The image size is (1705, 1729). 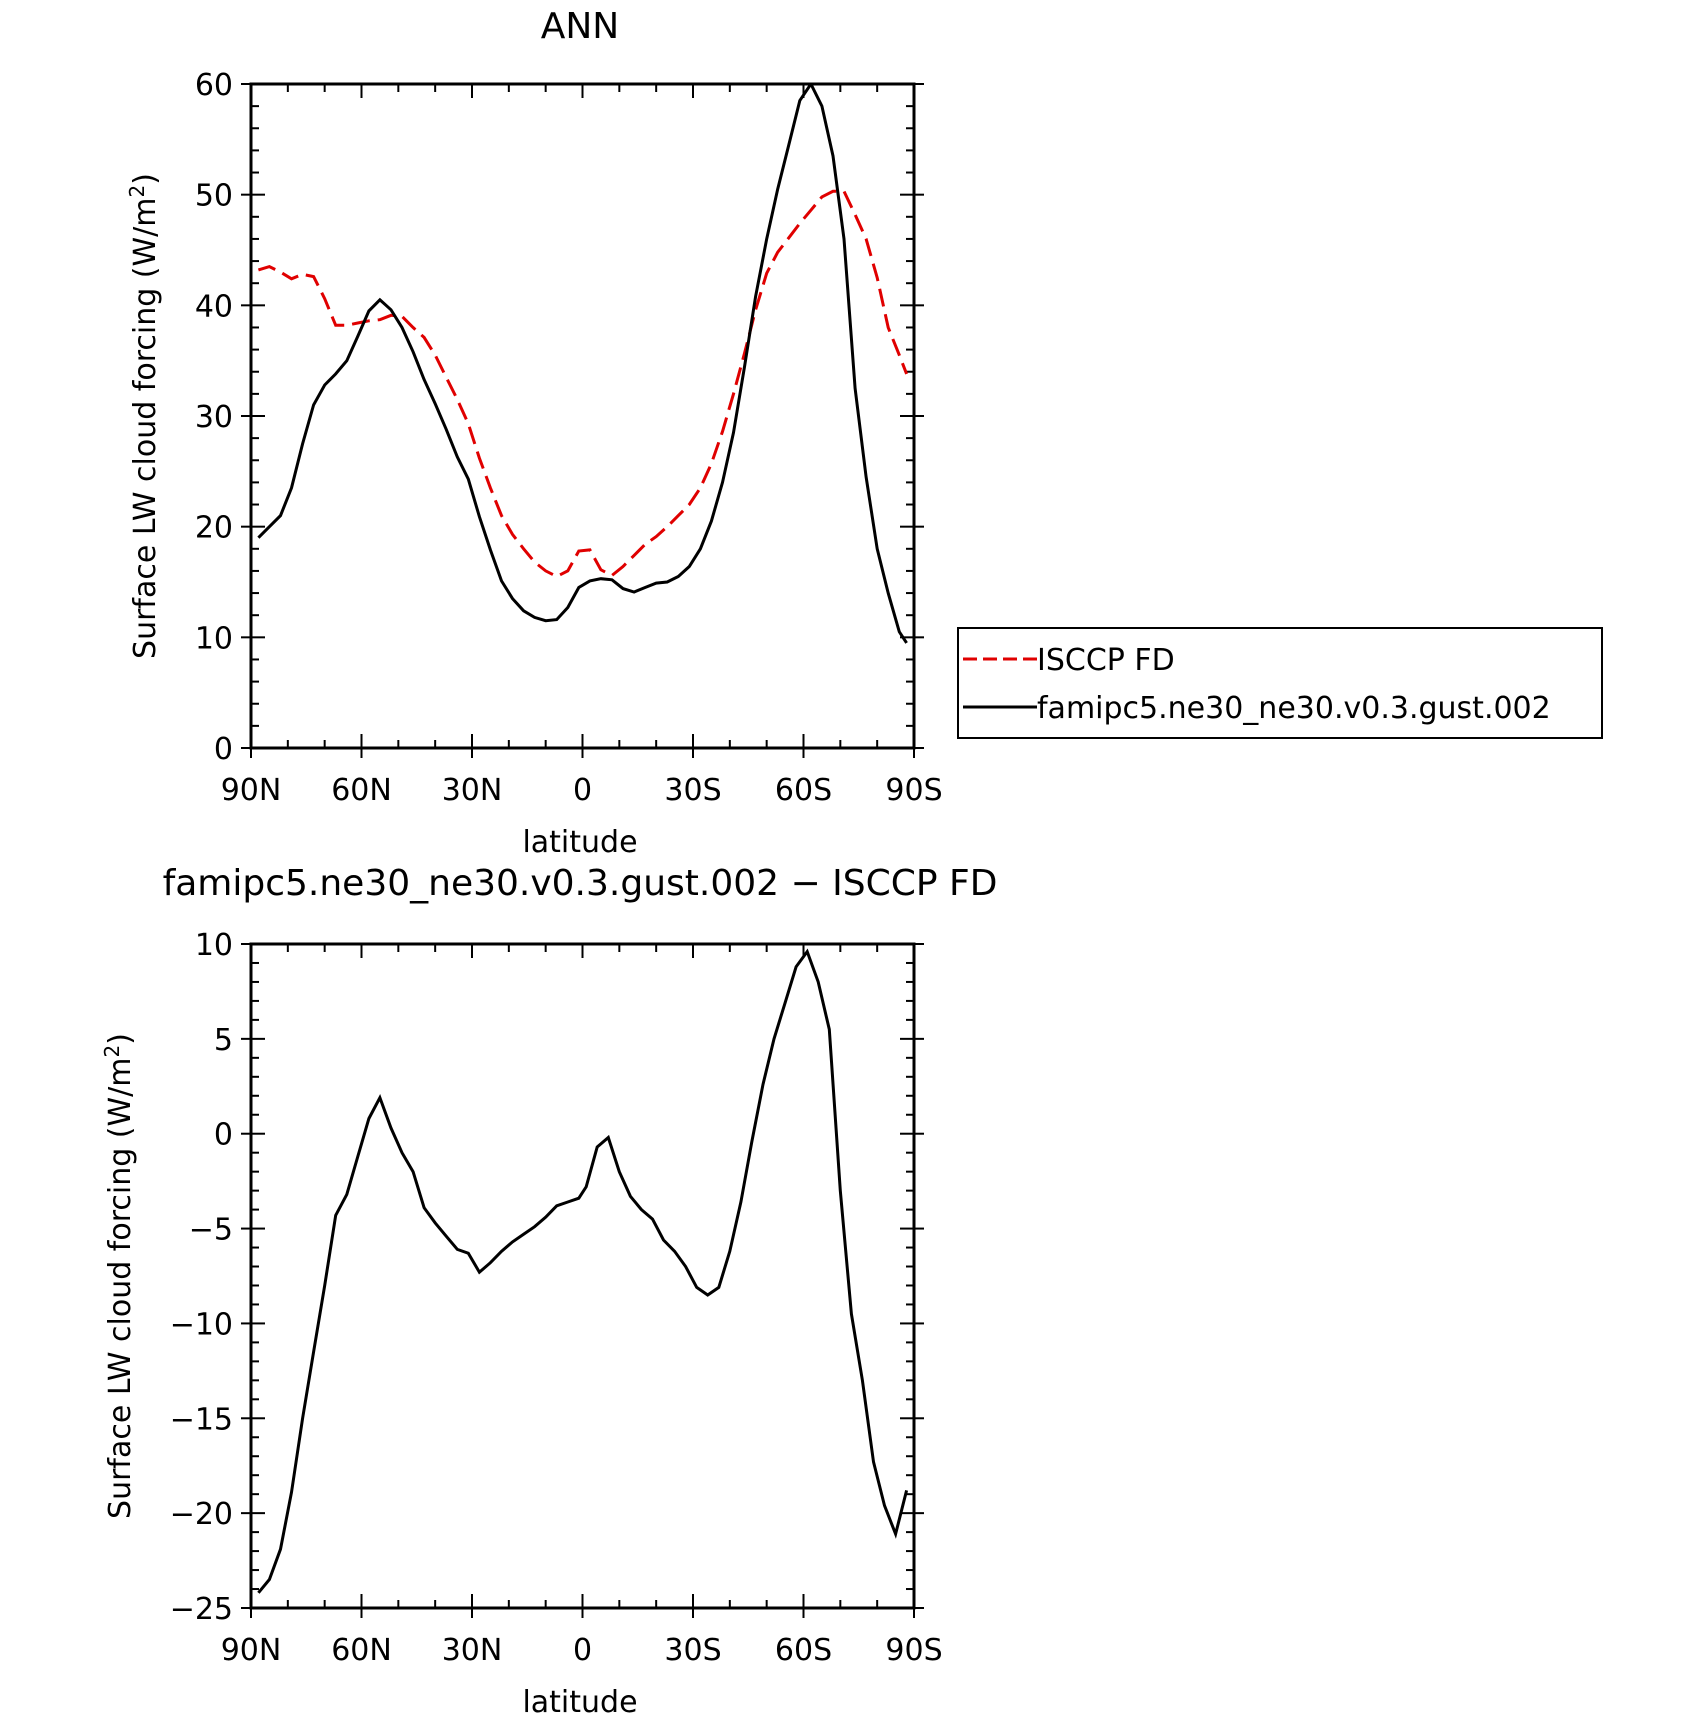 I want to click on legend-label-model: famipc5.ne30_ne30.v0.3.gust.002, so click(x=1294, y=708).